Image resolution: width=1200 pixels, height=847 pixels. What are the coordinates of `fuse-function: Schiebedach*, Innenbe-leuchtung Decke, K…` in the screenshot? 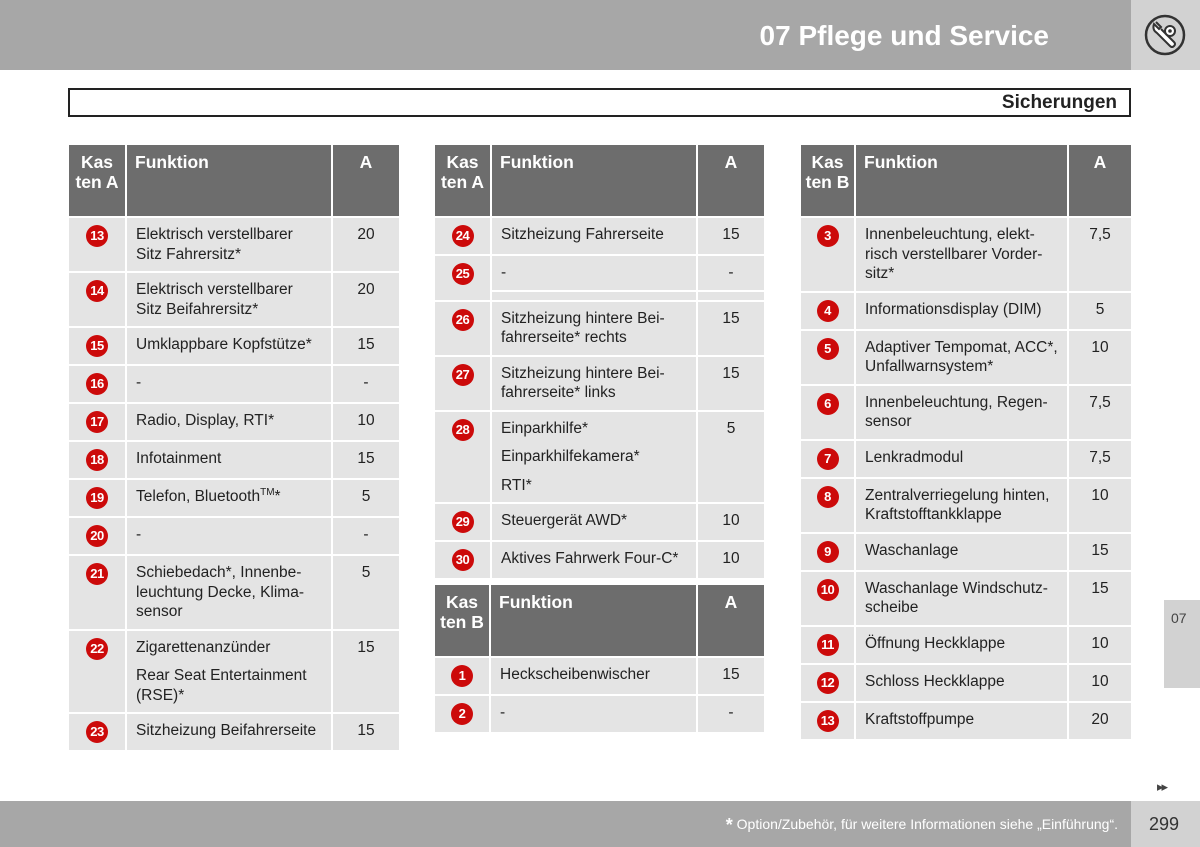 It's located at (230, 593).